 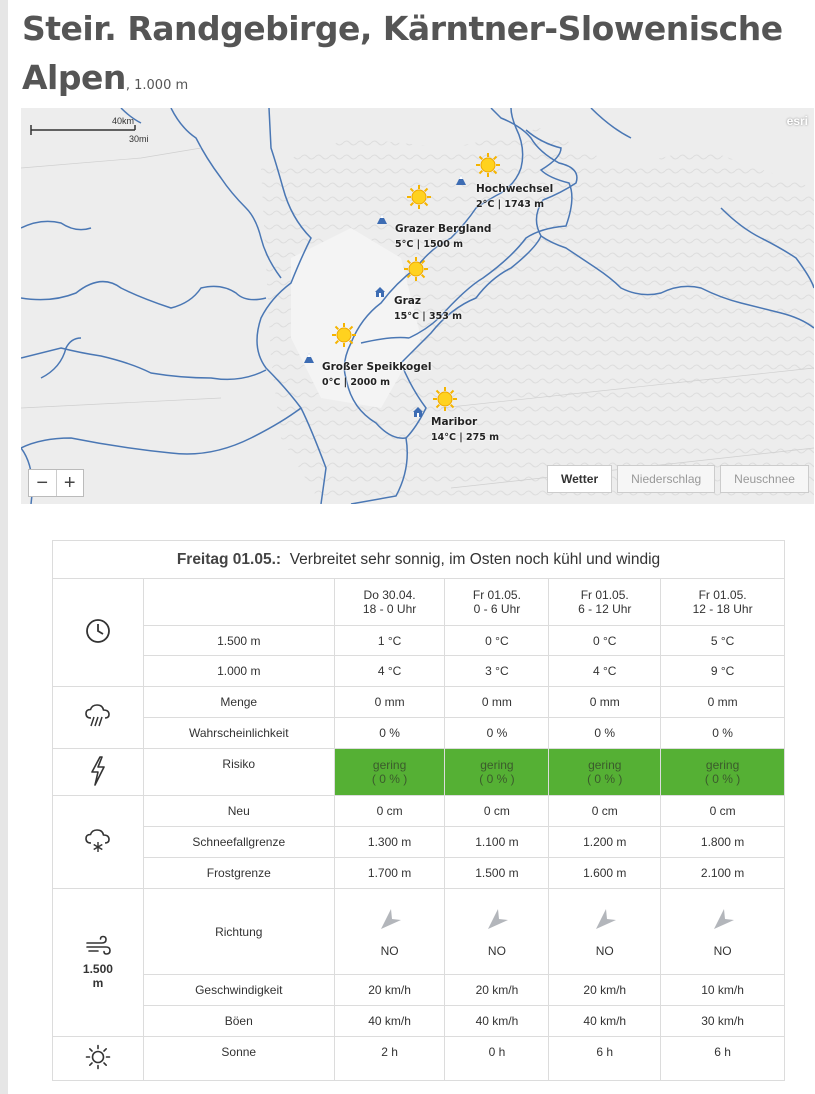 What do you see at coordinates (389, 595) in the screenshot?
I see `column-date: Do 30.04.` at bounding box center [389, 595].